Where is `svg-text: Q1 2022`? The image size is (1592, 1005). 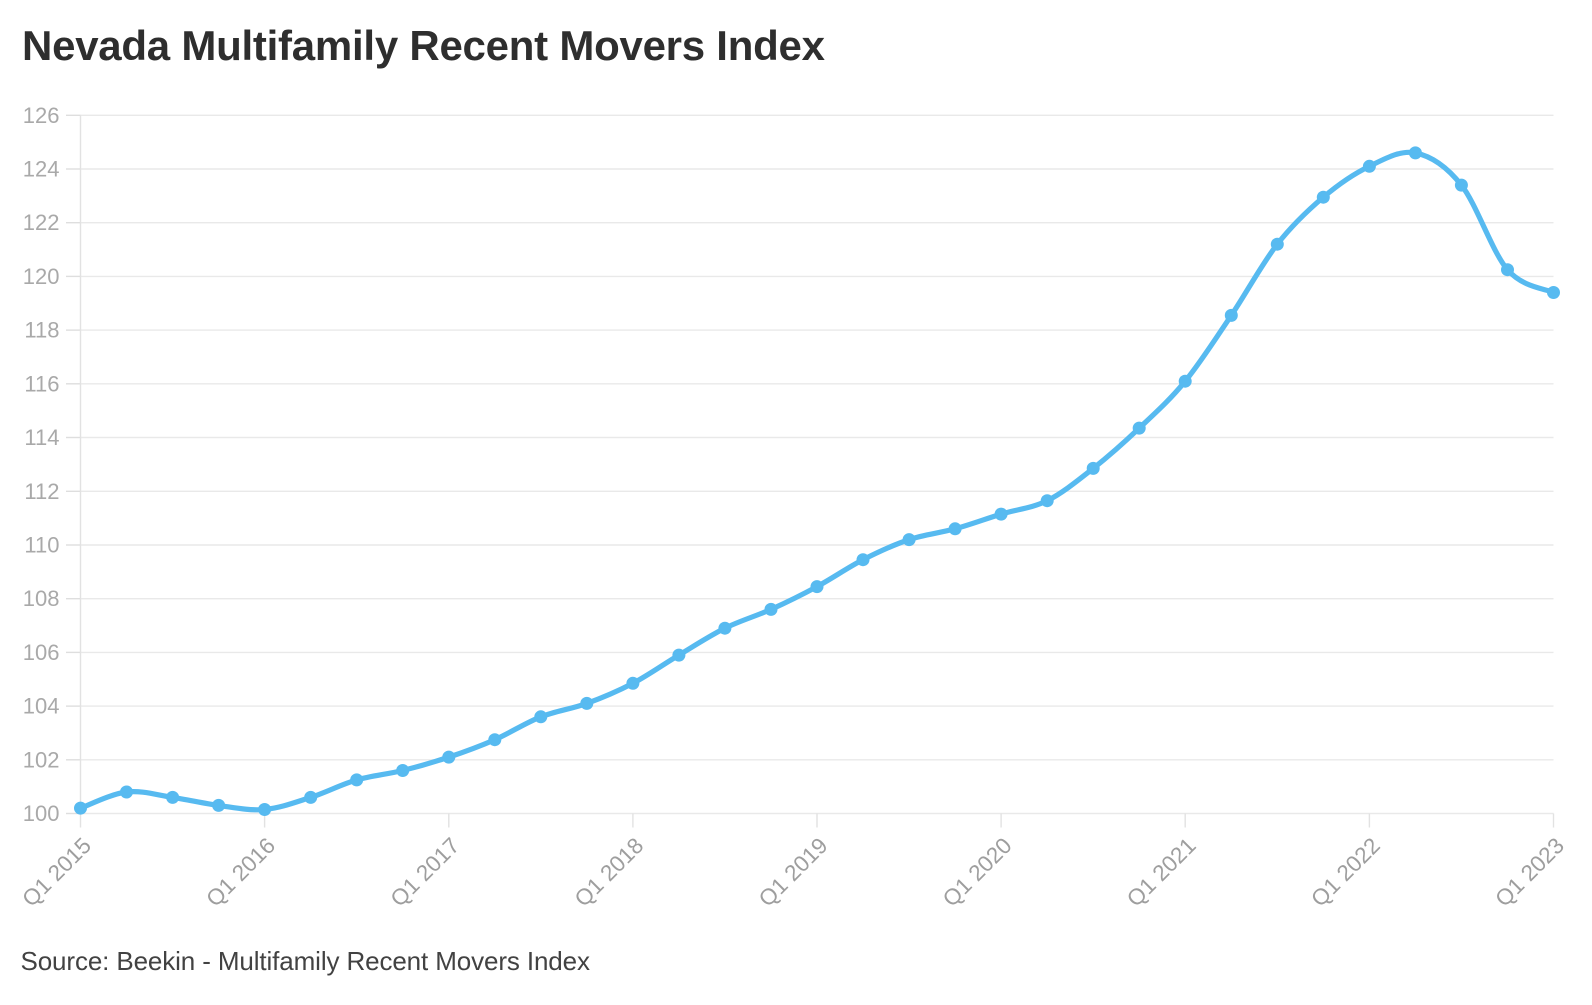
svg-text: Q1 2022 is located at coordinates (1345, 872).